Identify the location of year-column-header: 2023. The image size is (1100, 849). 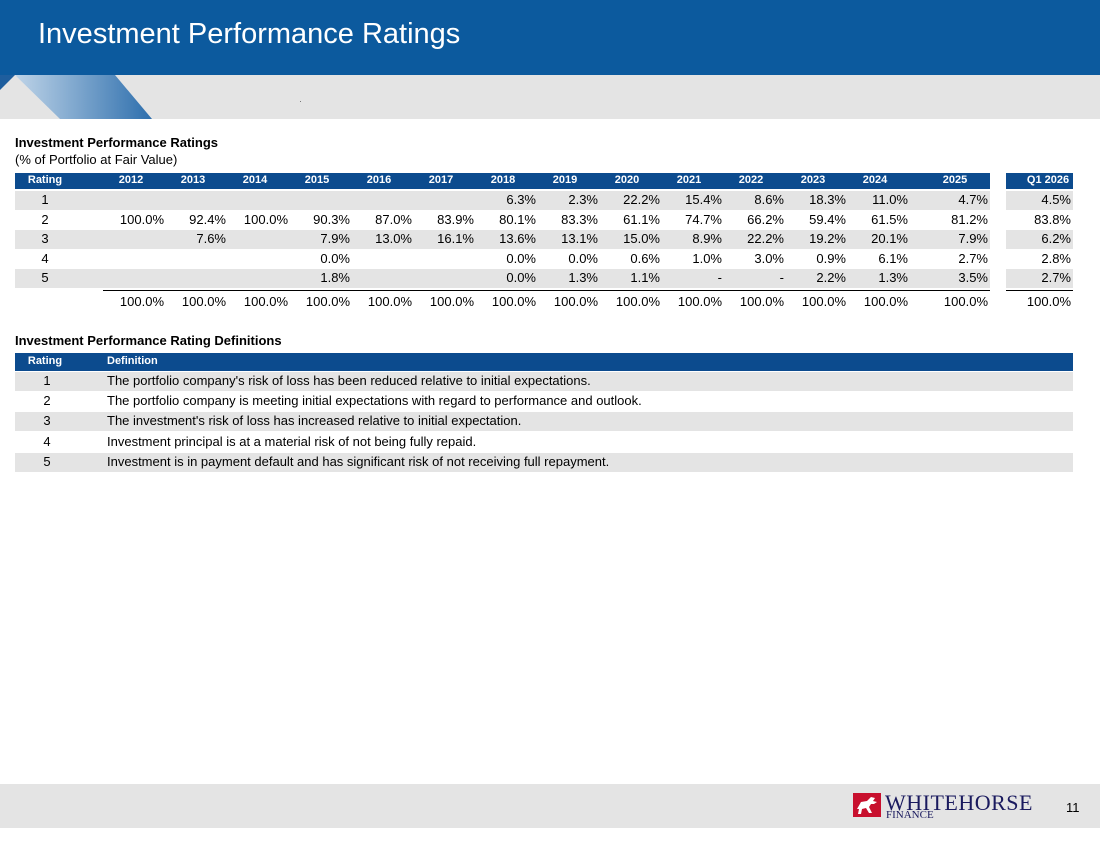
(813, 180).